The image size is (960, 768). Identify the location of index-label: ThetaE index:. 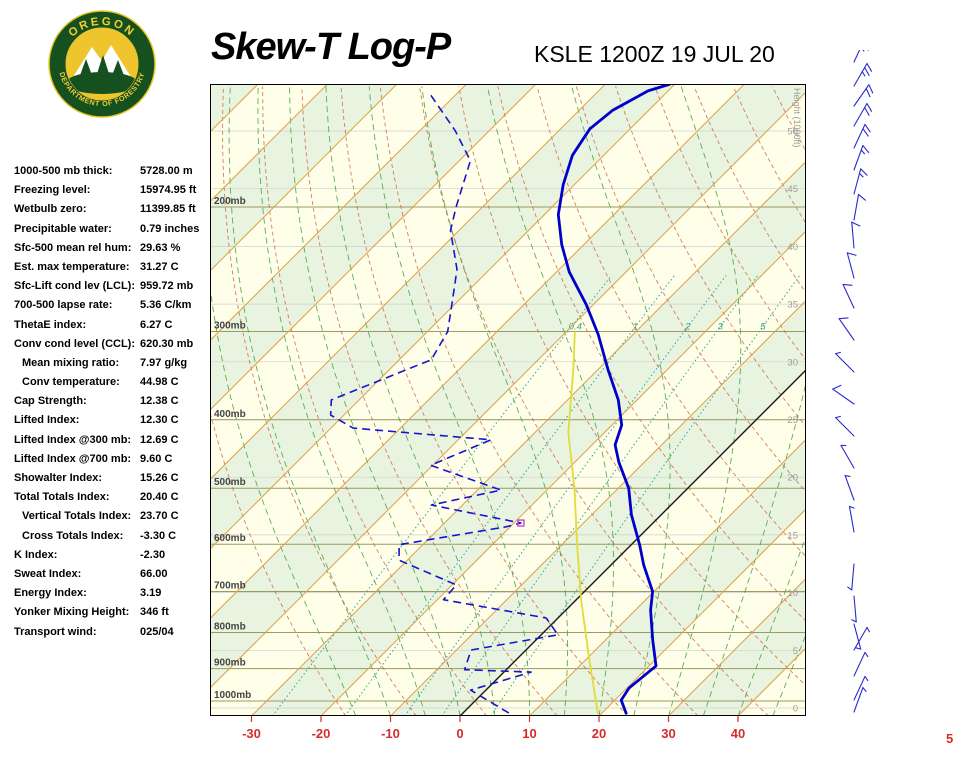
(50, 324).